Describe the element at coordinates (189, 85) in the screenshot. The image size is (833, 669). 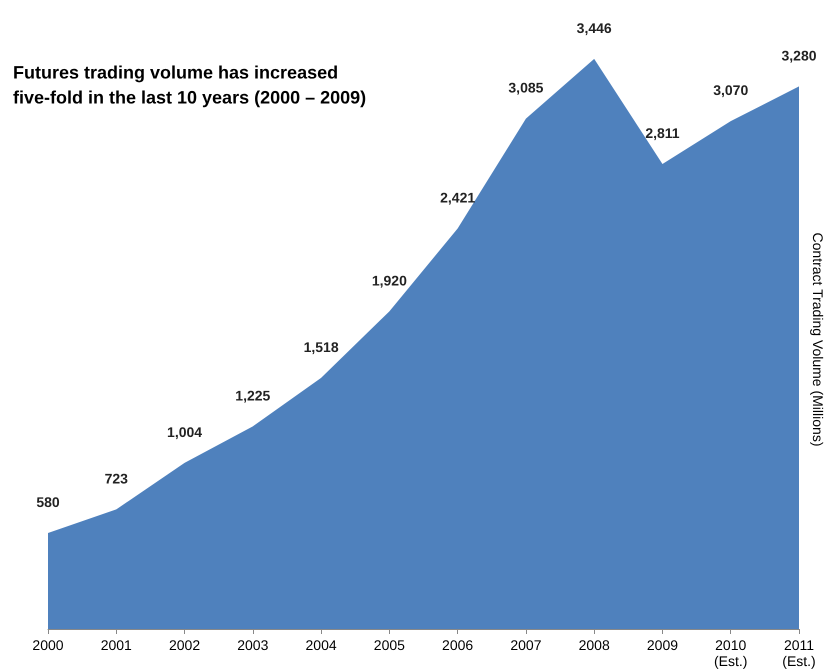
I see `text: Futures trading volume has increased five-fold in the last 10 years (2000 – 2009)` at that location.